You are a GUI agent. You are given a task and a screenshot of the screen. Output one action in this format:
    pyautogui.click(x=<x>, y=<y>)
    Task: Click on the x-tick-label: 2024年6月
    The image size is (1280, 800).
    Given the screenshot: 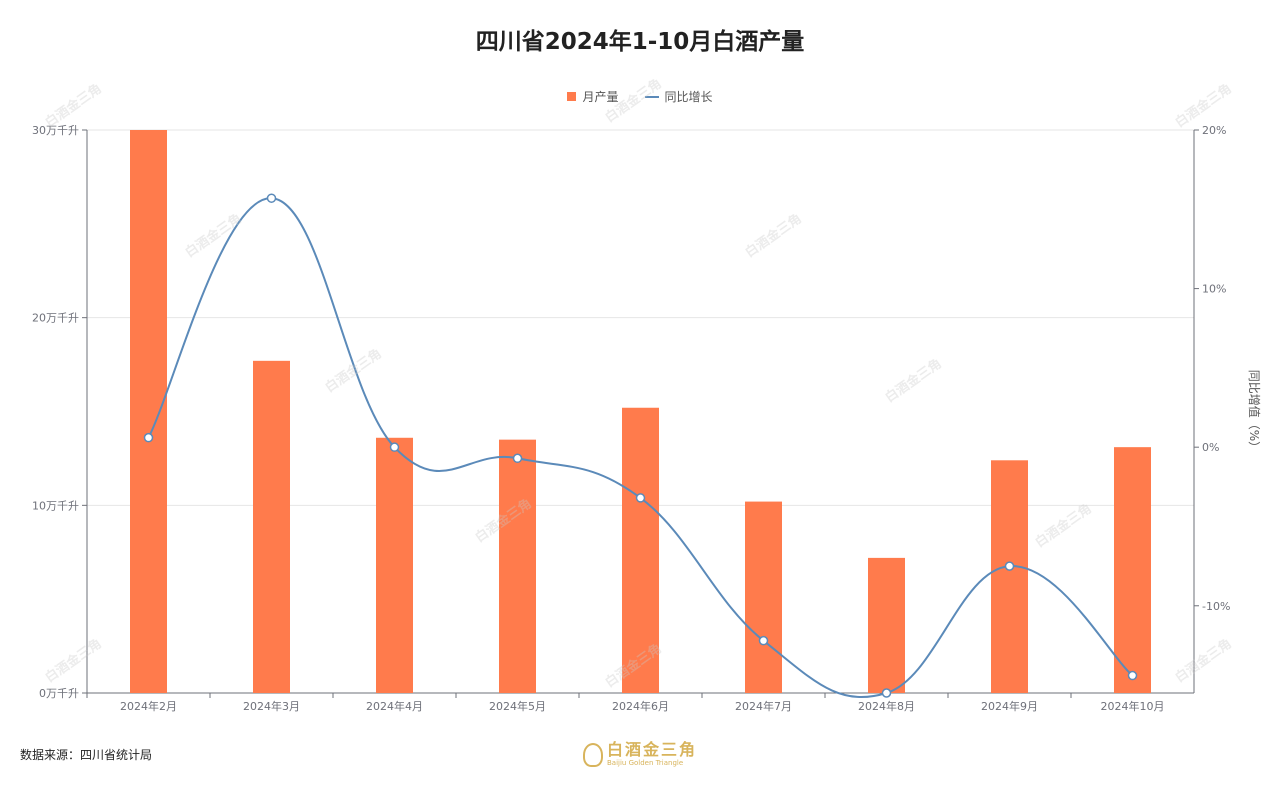 What is the action you would take?
    pyautogui.click(x=640, y=706)
    